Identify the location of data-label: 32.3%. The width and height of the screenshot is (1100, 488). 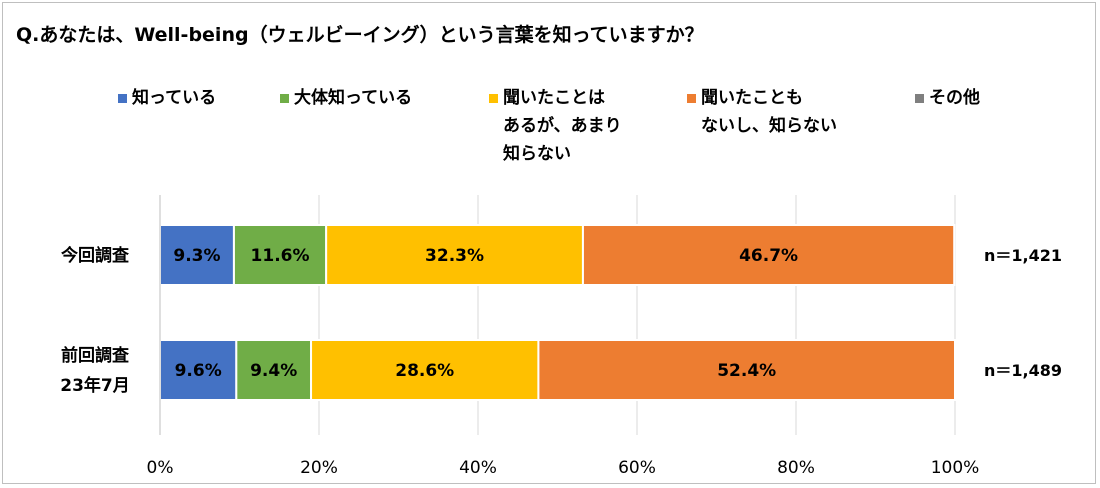
(454, 256).